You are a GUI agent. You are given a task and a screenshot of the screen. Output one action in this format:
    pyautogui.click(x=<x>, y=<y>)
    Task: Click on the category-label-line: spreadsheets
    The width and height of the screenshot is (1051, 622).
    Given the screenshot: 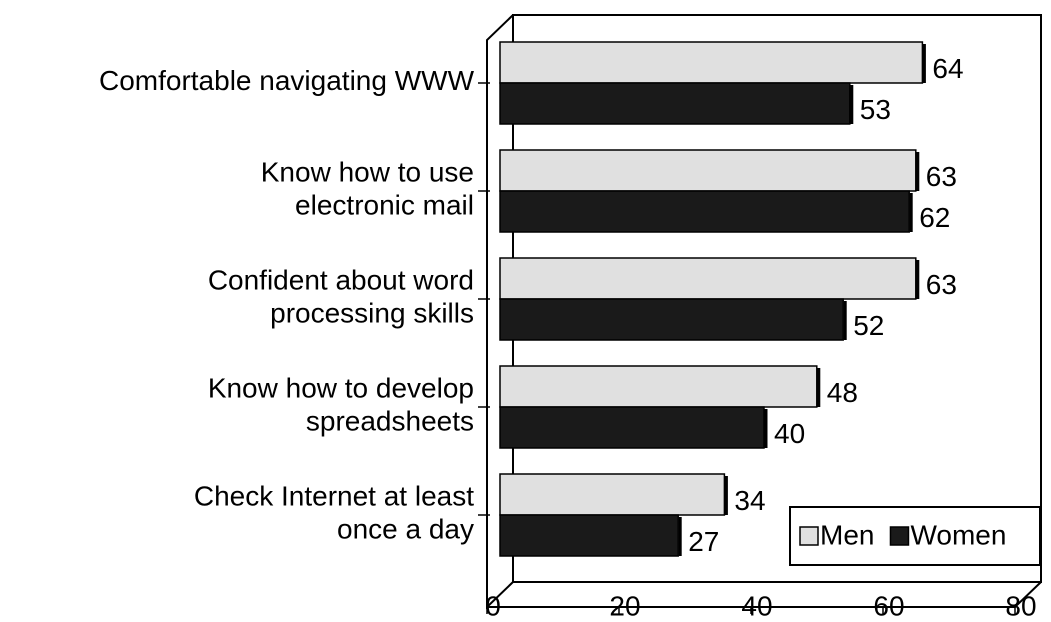 What is the action you would take?
    pyautogui.click(x=390, y=421)
    